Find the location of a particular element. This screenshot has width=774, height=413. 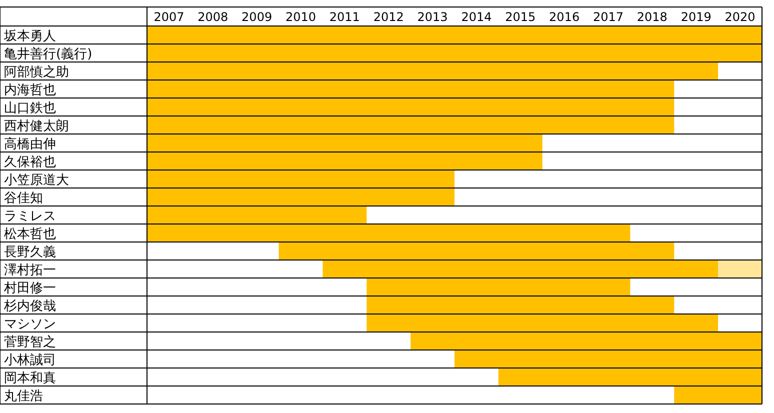

x-tick-label: 2008 is located at coordinates (213, 17).